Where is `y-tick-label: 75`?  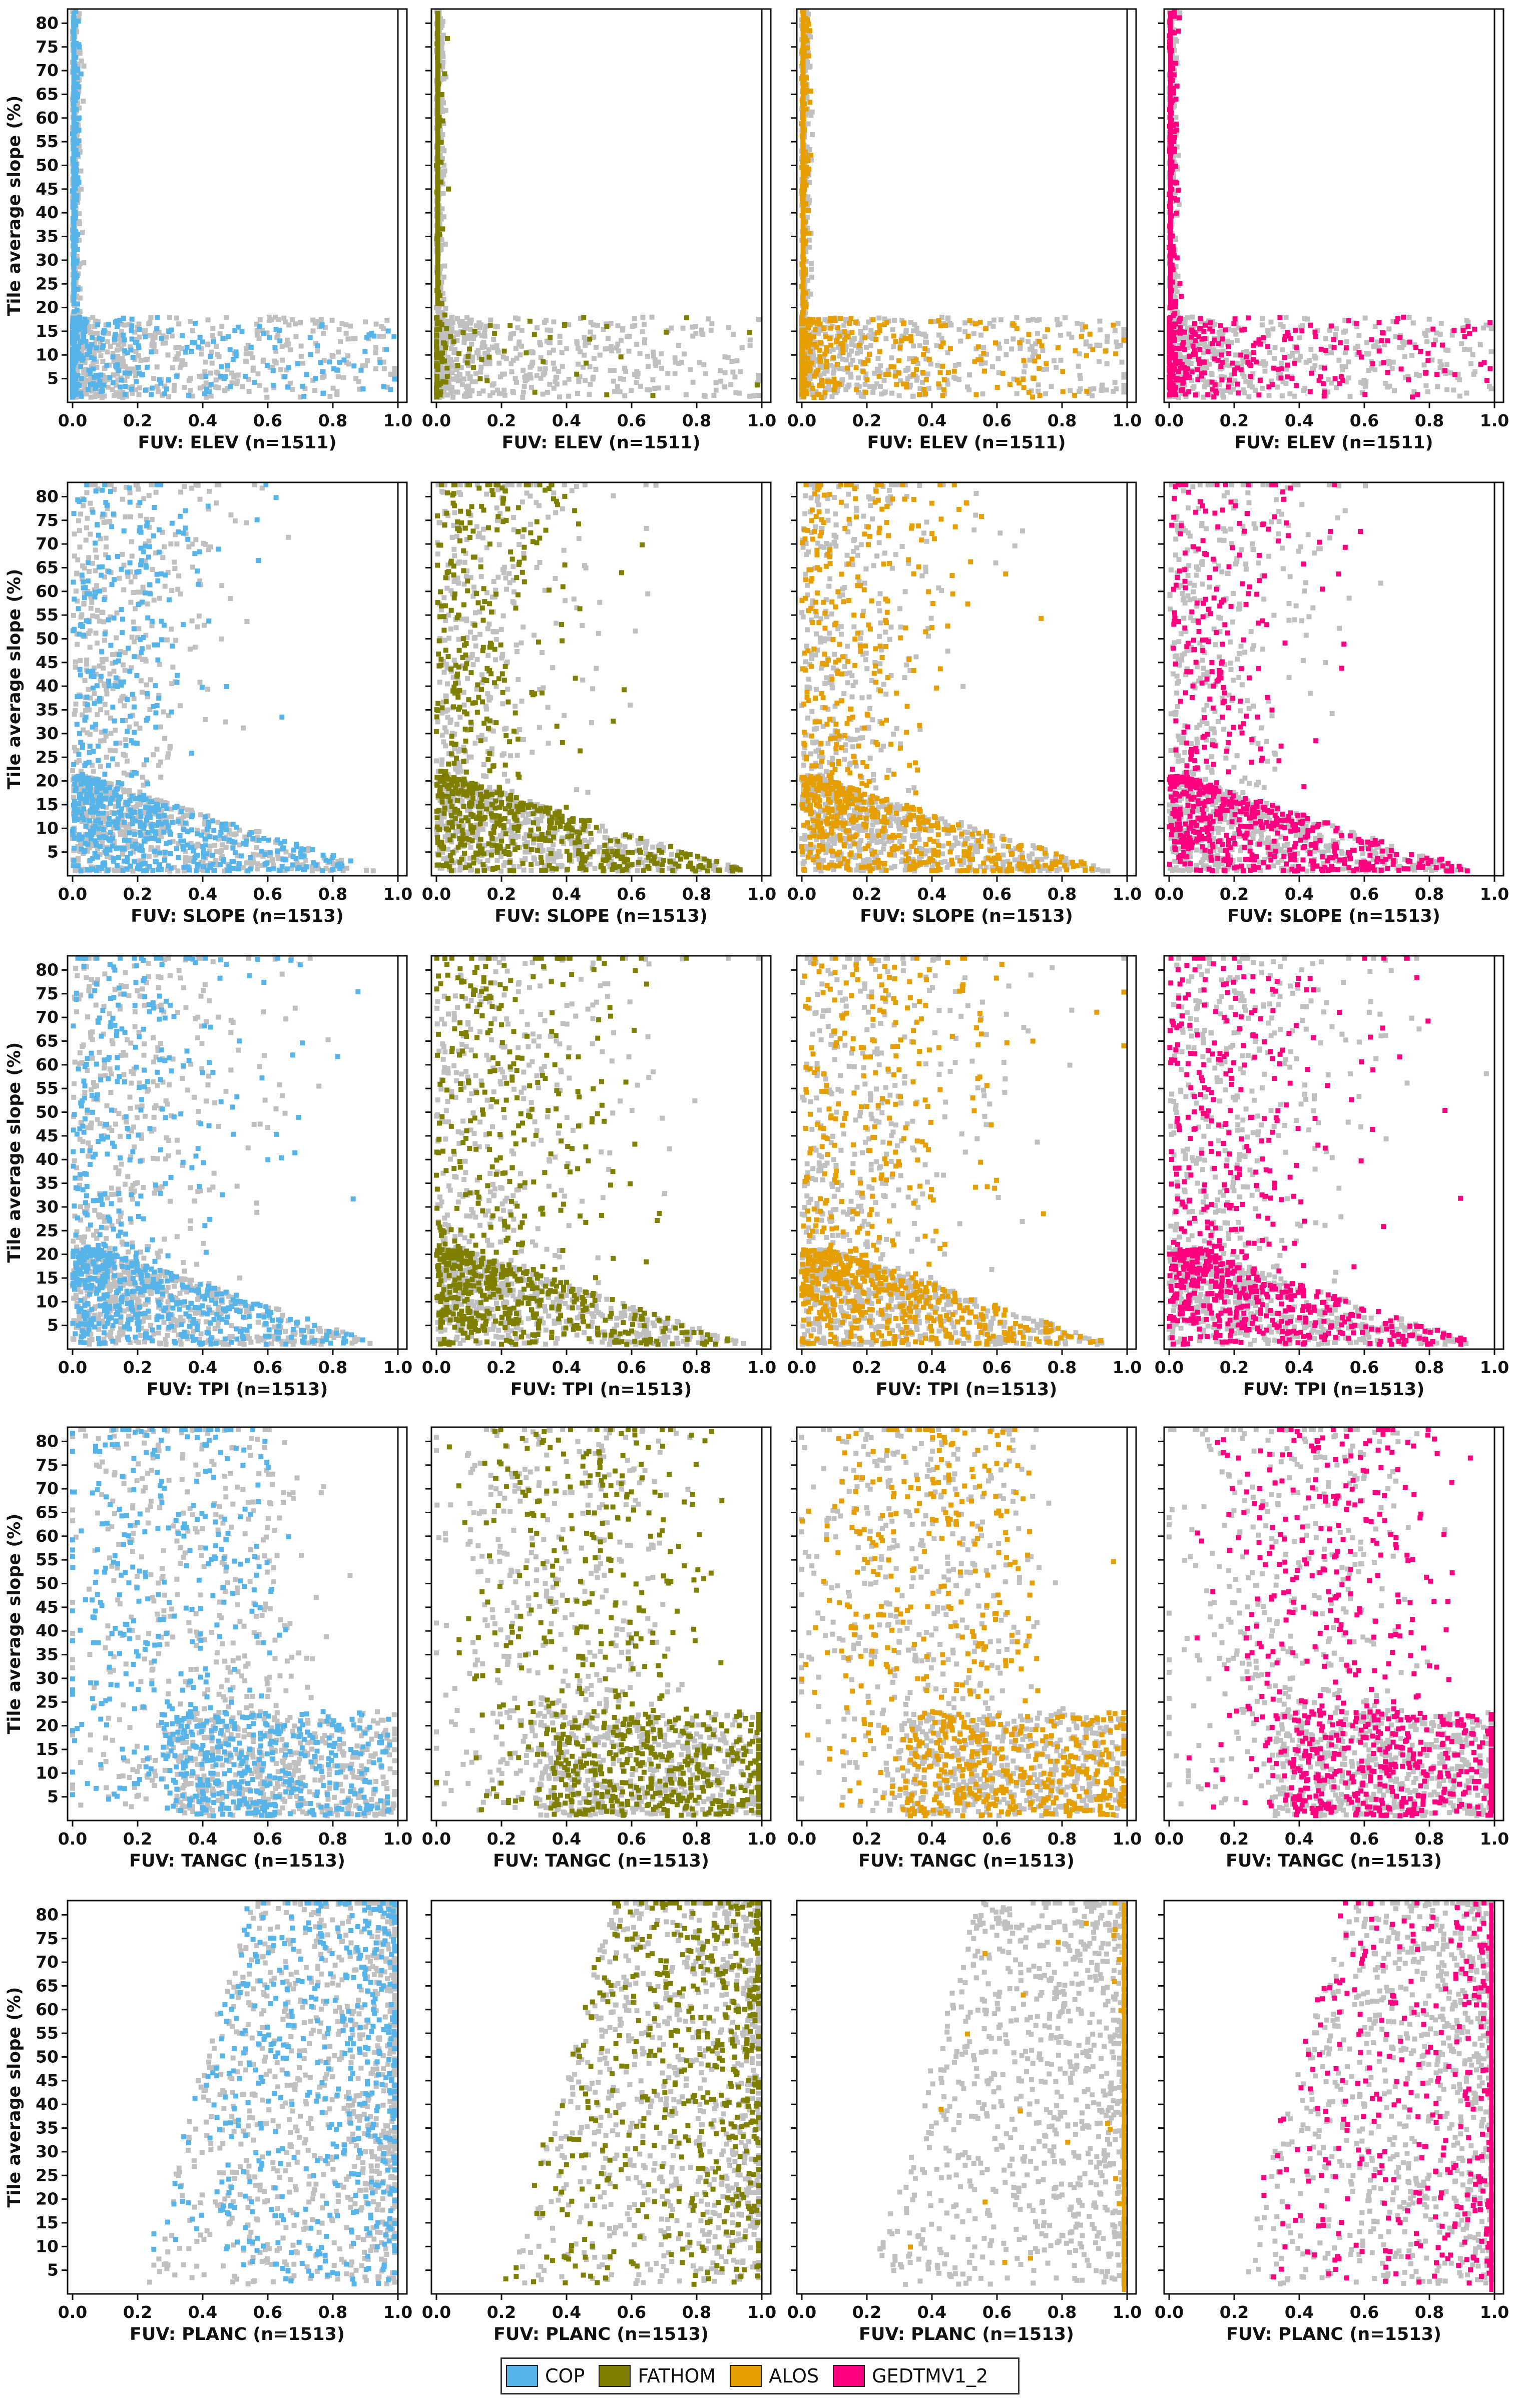
y-tick-label: 75 is located at coordinates (48, 47).